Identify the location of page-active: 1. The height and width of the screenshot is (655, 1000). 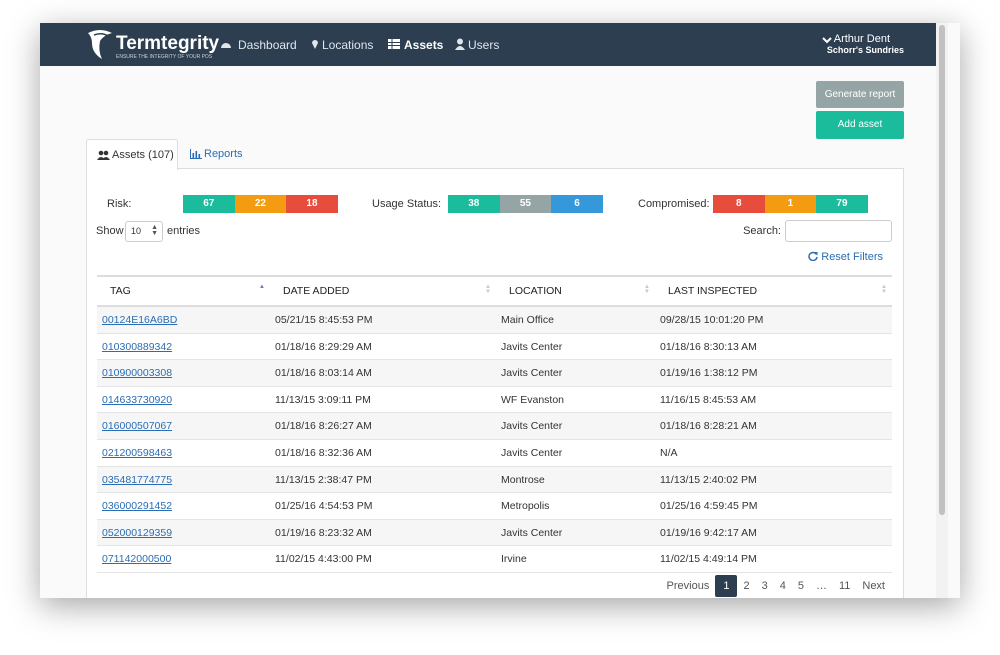
(726, 586).